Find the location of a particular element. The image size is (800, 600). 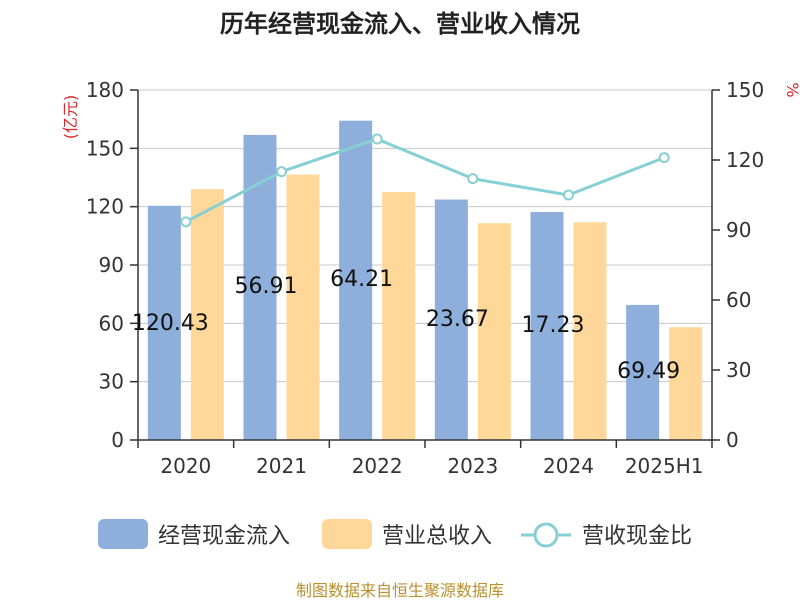

left-tick-label: 120 is located at coordinates (105, 207).